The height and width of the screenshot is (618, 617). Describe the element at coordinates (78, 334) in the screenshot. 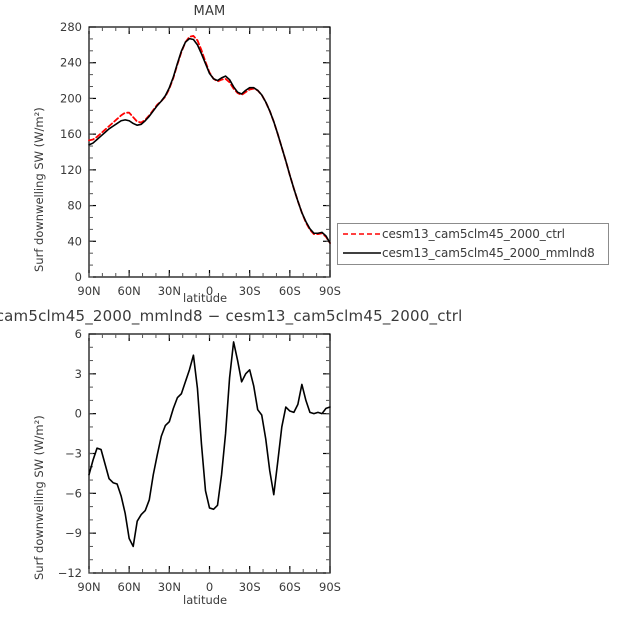

I see `y-tick-label: 6` at that location.